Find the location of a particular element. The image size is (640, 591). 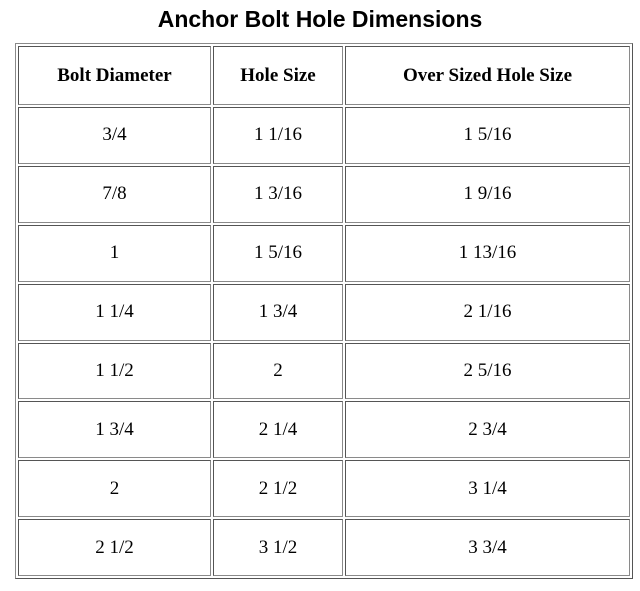

table-row: 1 1/4 1 3/4 2 1/16 is located at coordinates (324, 312).